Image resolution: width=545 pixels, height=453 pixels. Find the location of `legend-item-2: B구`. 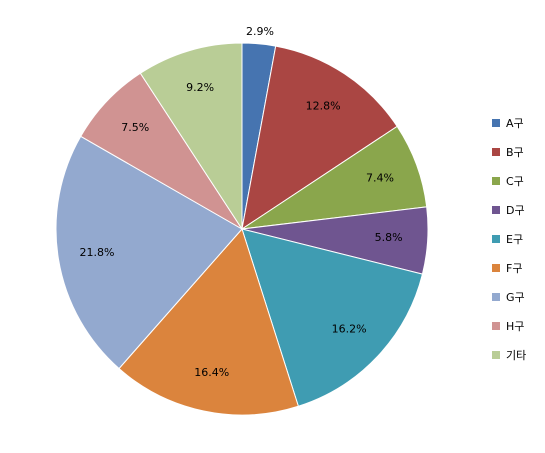

legend-item-2: B구 is located at coordinates (518, 151).